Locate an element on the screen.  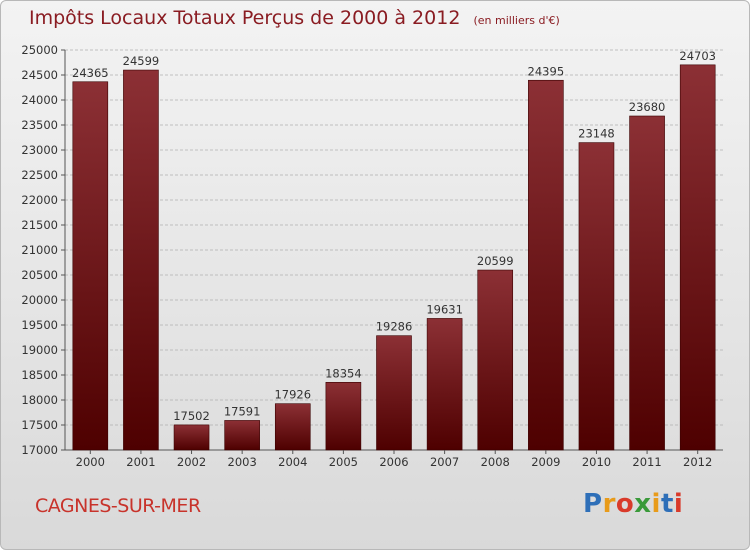
x-tick-label: 2001 is located at coordinates (140, 462).